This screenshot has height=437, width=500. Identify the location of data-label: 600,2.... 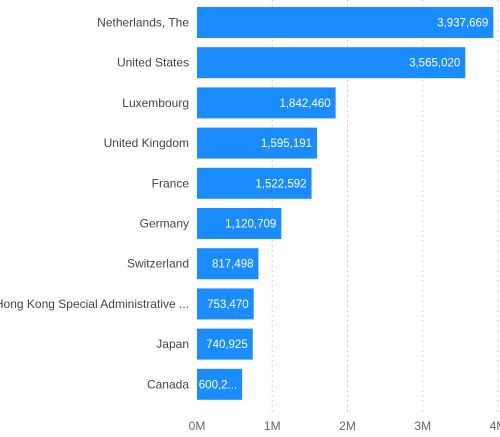
(218, 385).